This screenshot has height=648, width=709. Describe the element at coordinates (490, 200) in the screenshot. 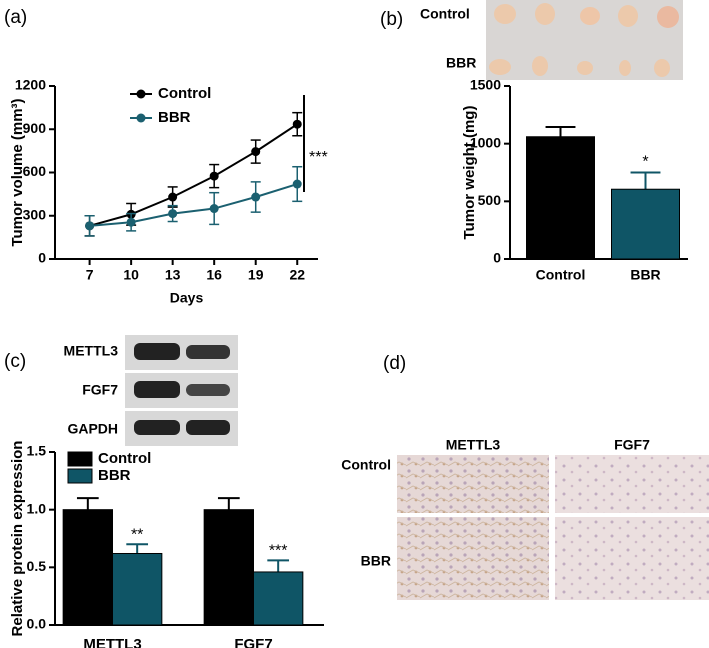

I see `y-tick-label: 500` at that location.